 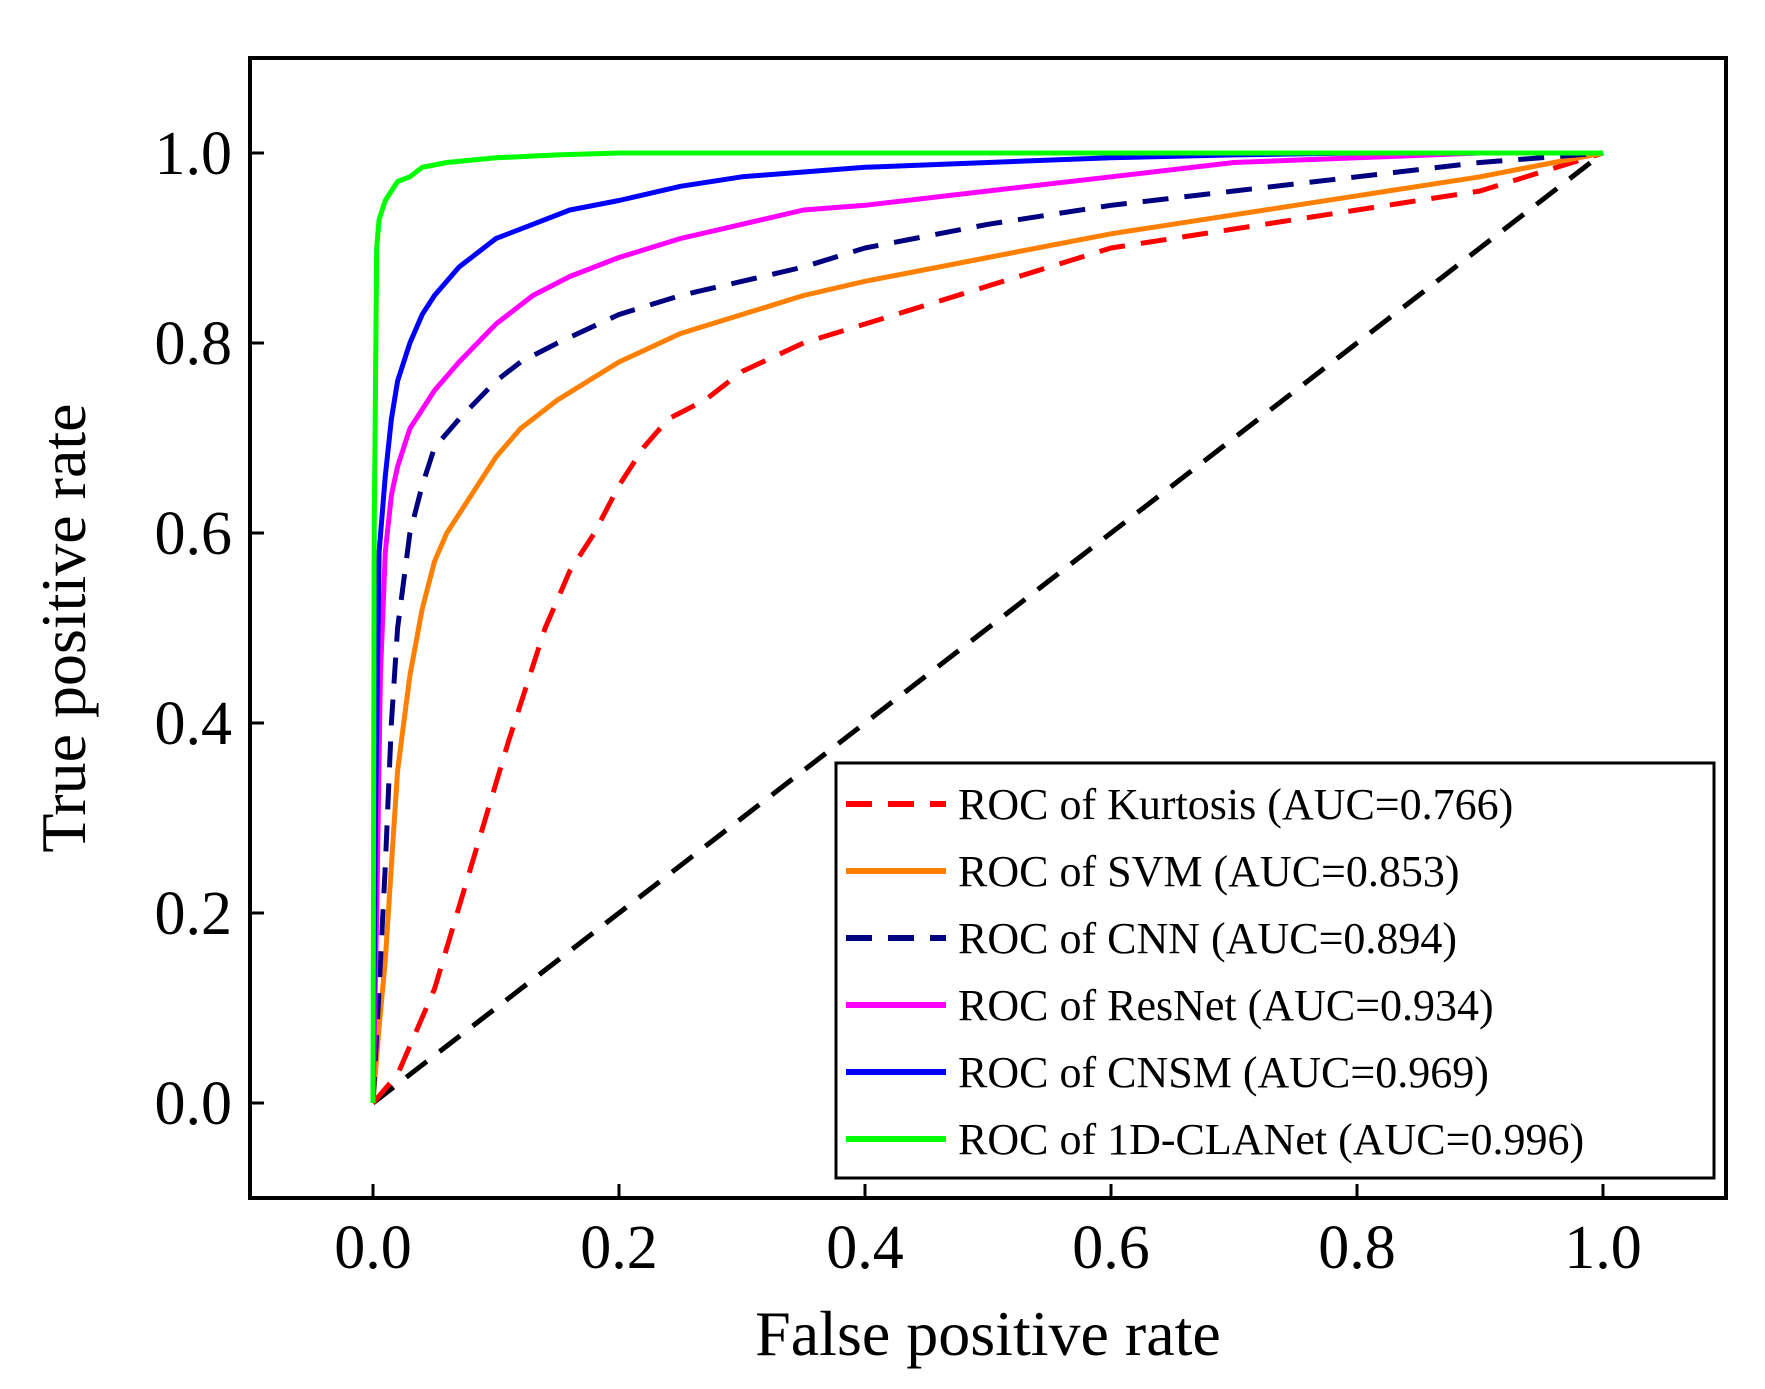 What do you see at coordinates (1223, 1072) in the screenshot?
I see `legend-label: ROC of CNSM (AUC=0.969)` at bounding box center [1223, 1072].